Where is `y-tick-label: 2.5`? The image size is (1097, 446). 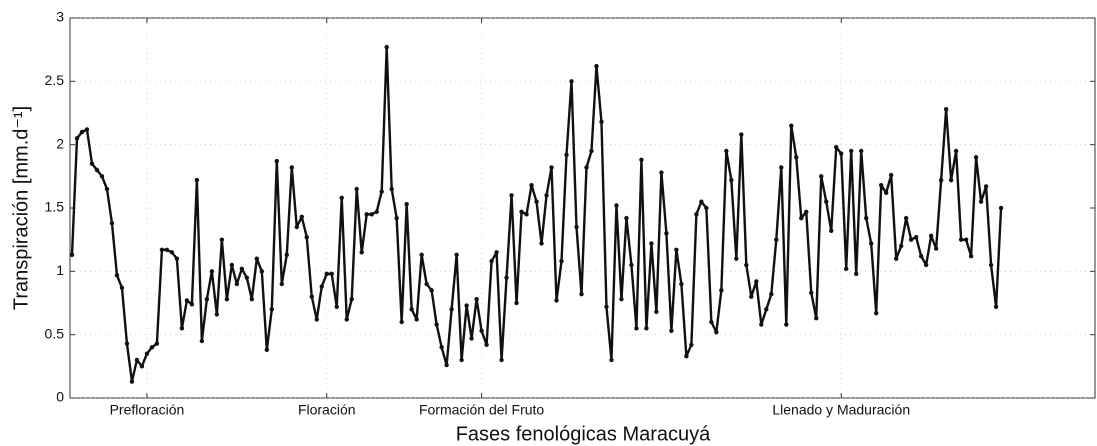 y-tick-label: 2.5 is located at coordinates (55, 80).